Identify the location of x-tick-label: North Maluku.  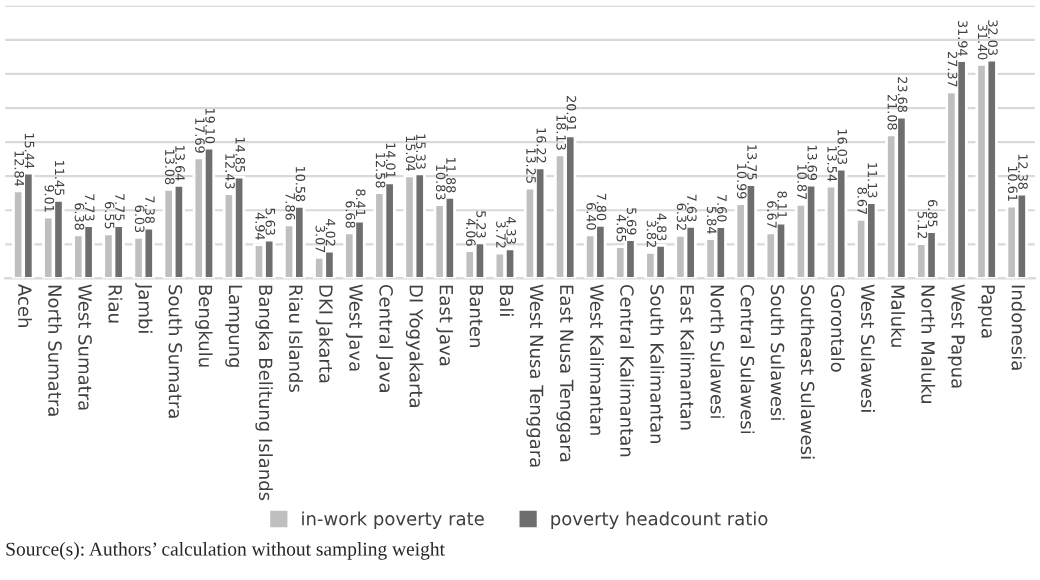
(928, 344).